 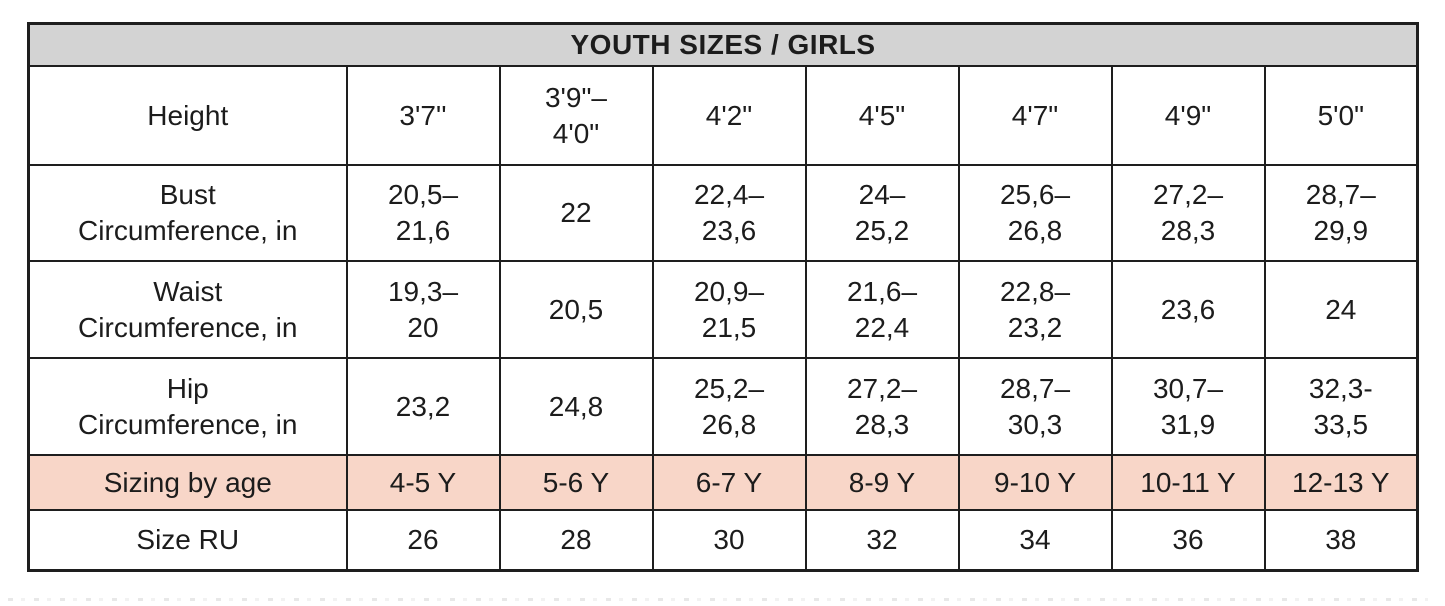 I want to click on size-ru-cell: 30, so click(x=729, y=540).